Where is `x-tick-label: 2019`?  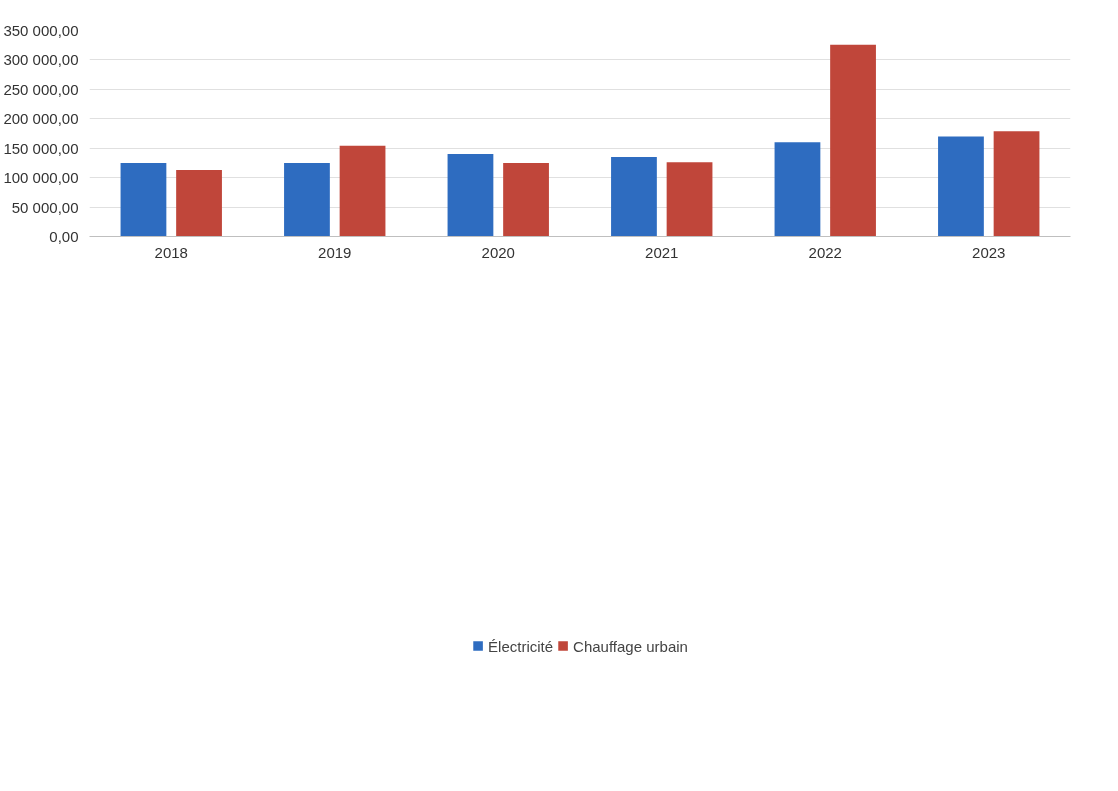 x-tick-label: 2019 is located at coordinates (335, 252).